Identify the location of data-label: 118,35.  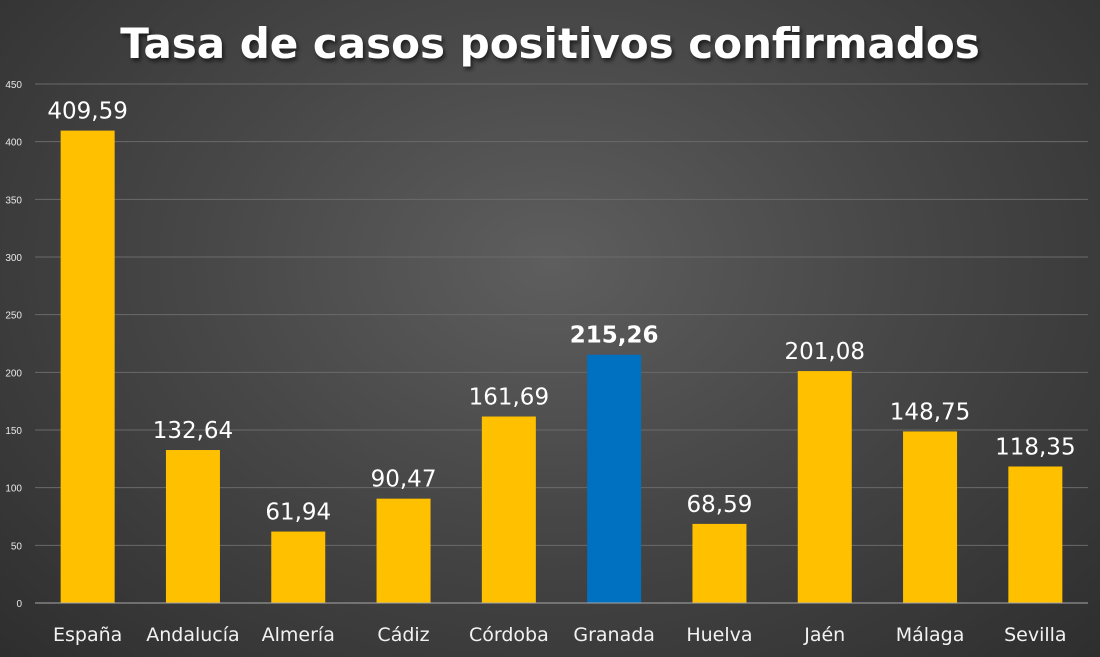
(1035, 448).